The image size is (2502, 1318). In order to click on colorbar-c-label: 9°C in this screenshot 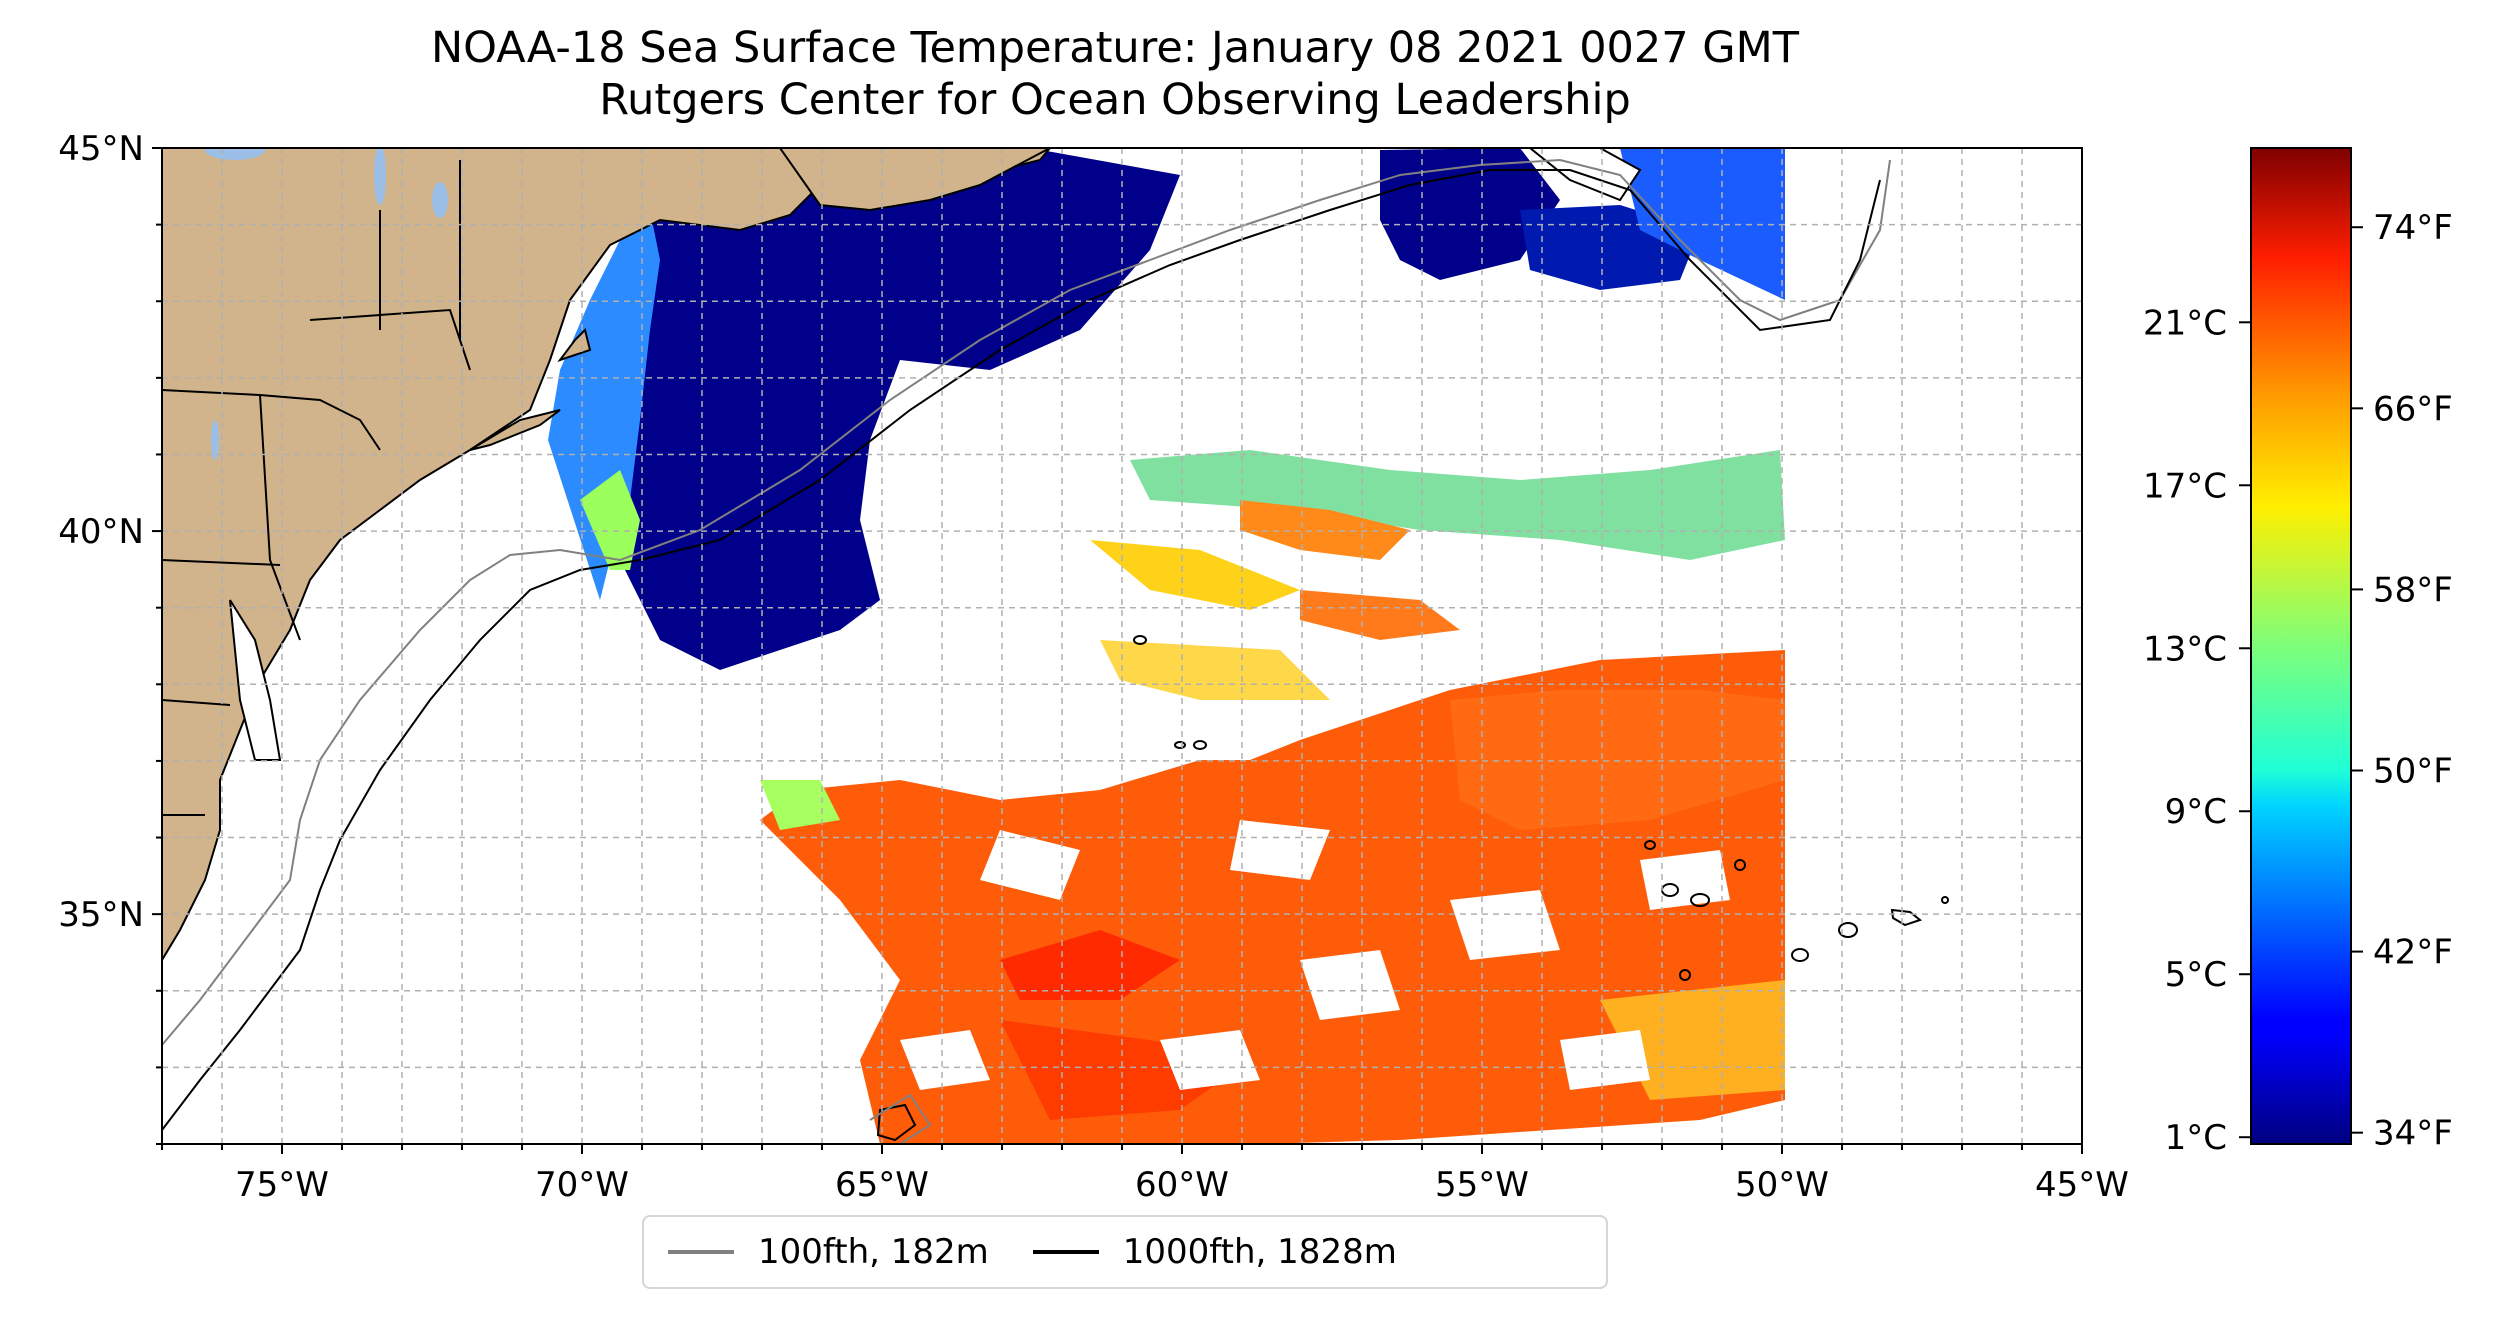, I will do `click(2196, 812)`.